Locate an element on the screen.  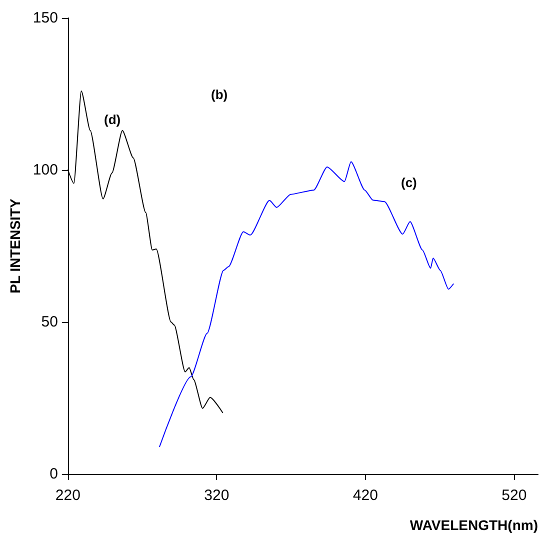
y-tick-label: 50 is located at coordinates (49, 322).